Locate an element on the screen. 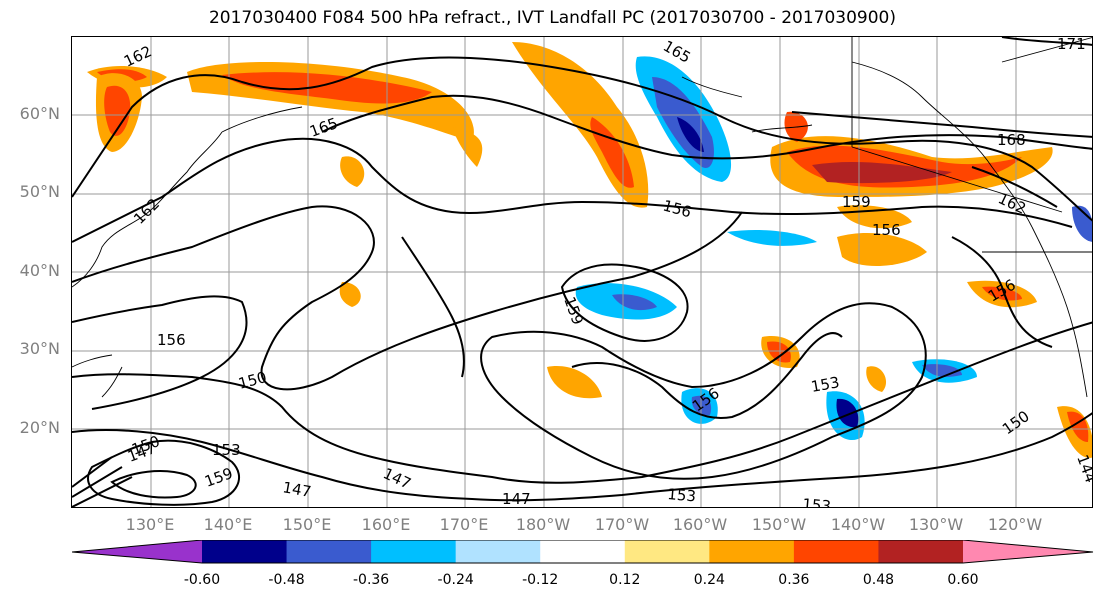 The width and height of the screenshot is (1105, 601). colorbar-tick-label: 0.60 is located at coordinates (963, 580).